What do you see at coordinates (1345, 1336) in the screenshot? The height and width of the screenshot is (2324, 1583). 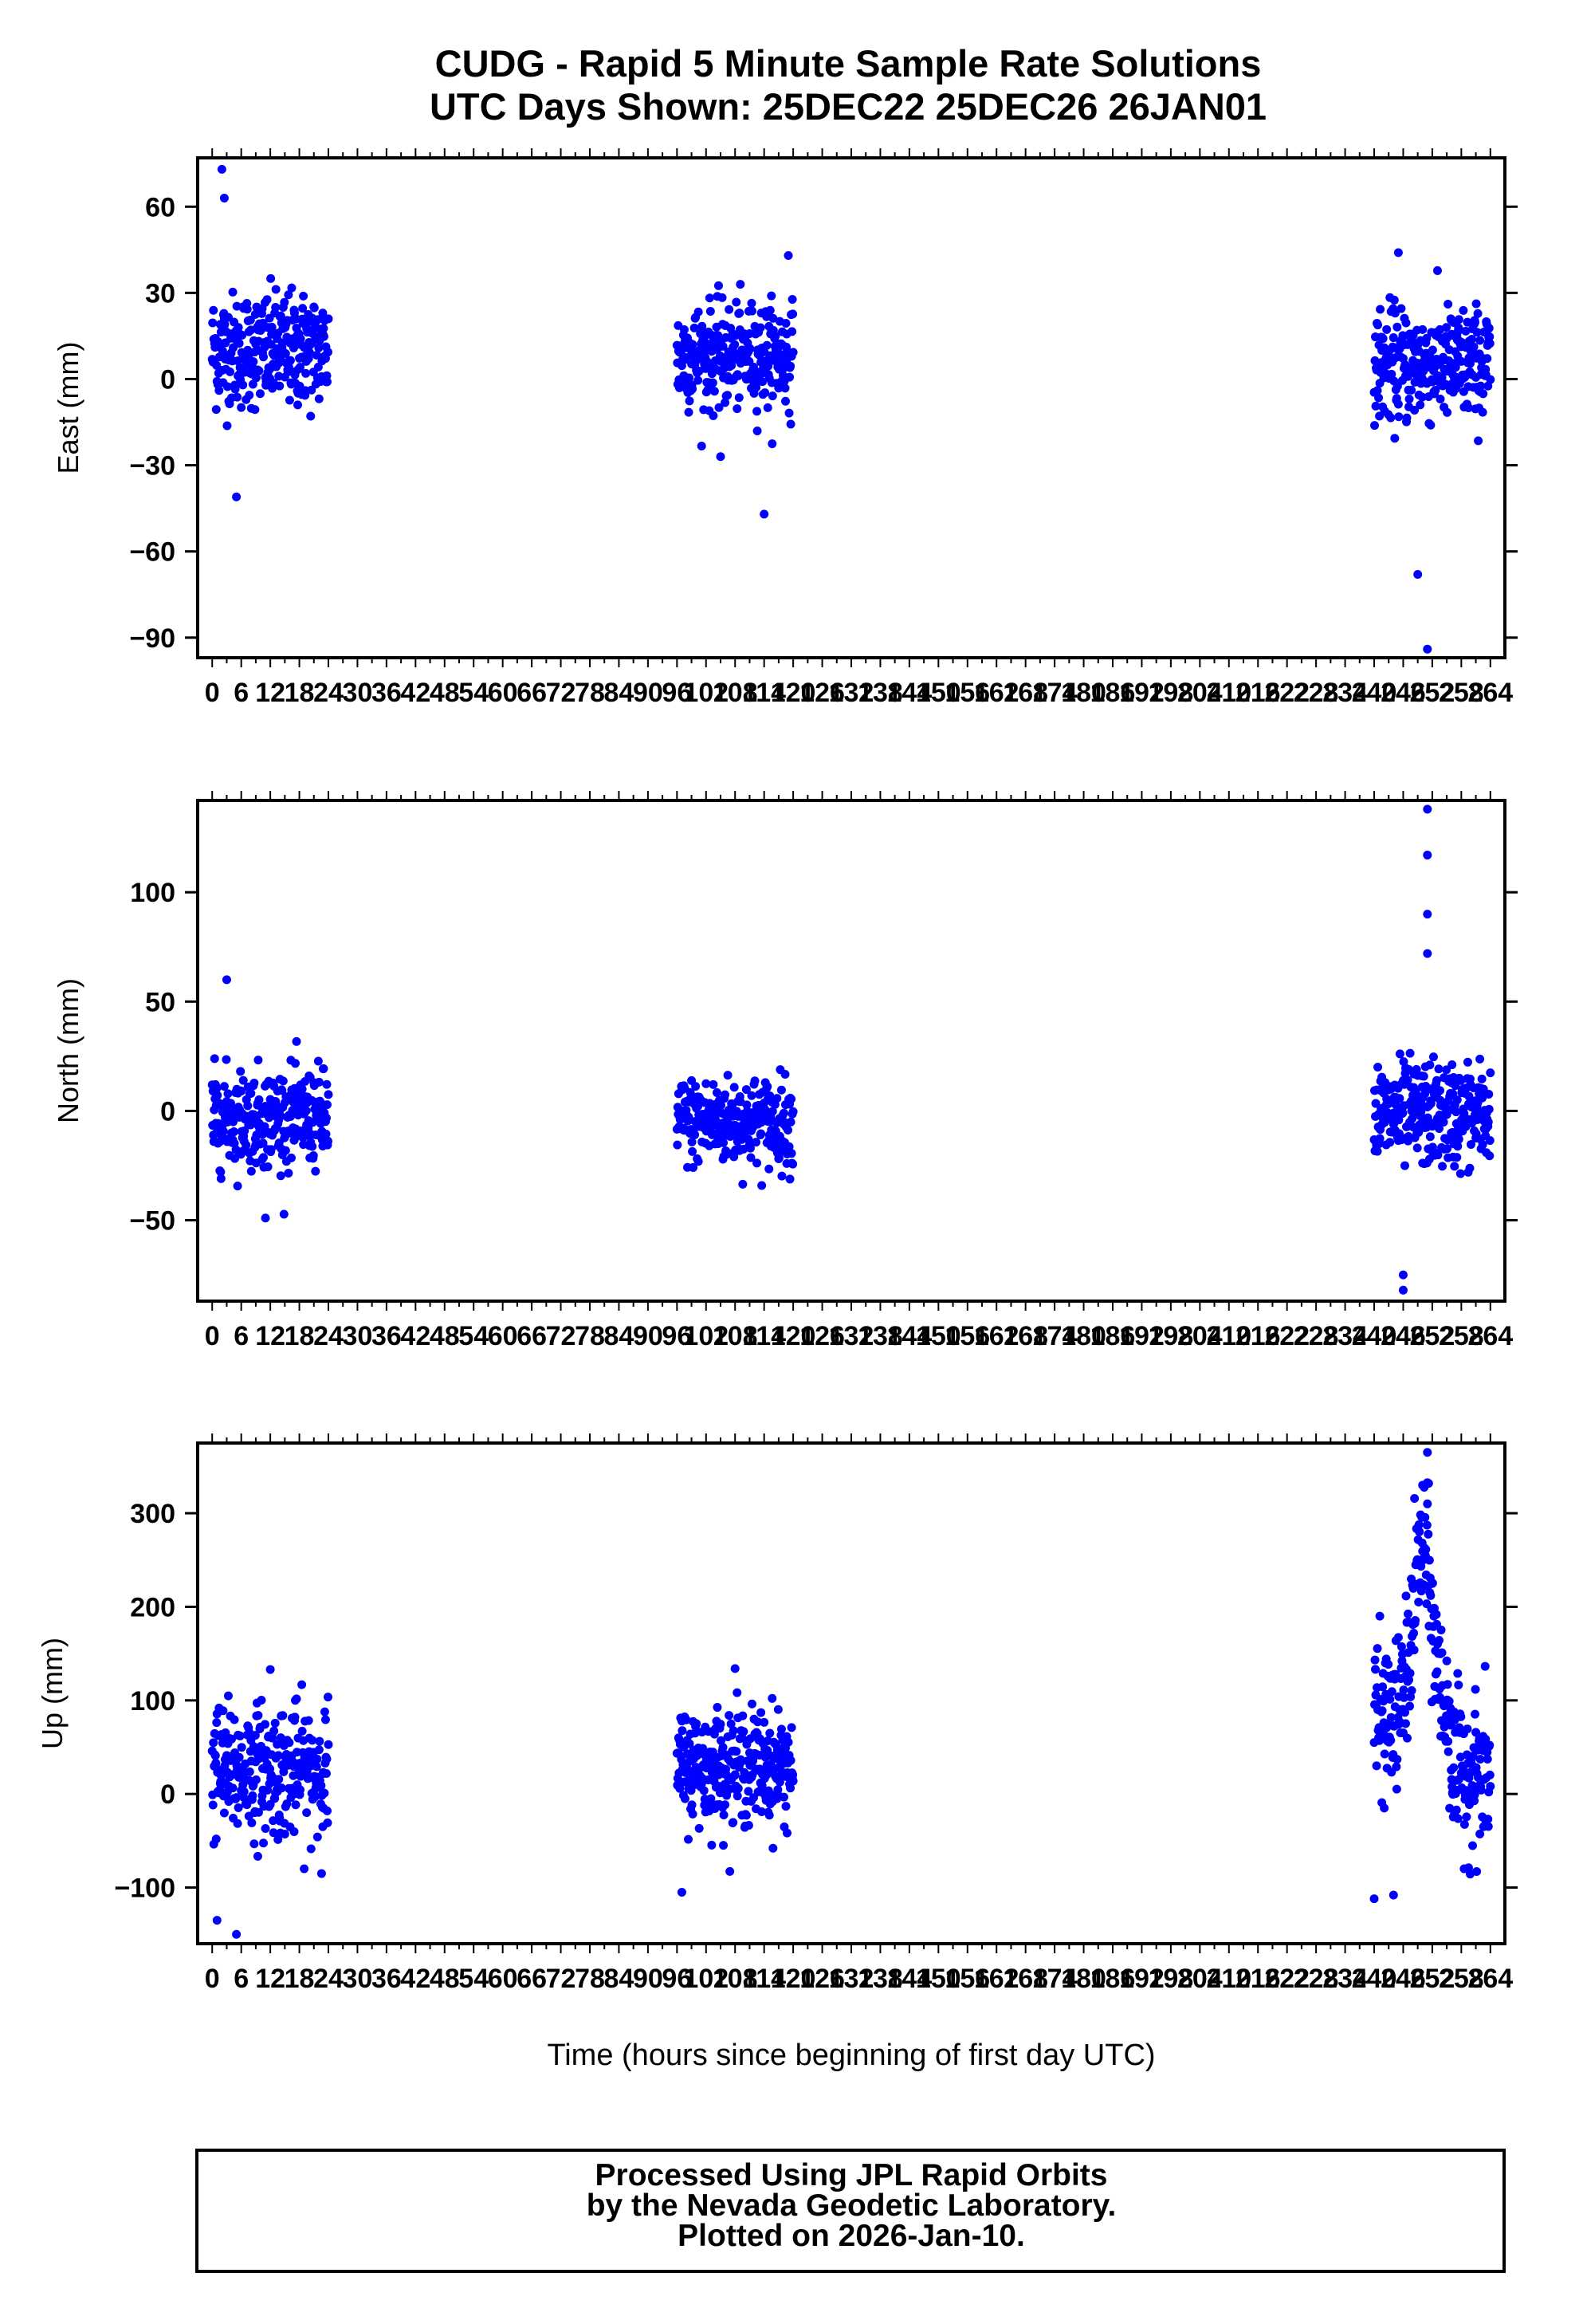 I see `x-tick-label: 234` at bounding box center [1345, 1336].